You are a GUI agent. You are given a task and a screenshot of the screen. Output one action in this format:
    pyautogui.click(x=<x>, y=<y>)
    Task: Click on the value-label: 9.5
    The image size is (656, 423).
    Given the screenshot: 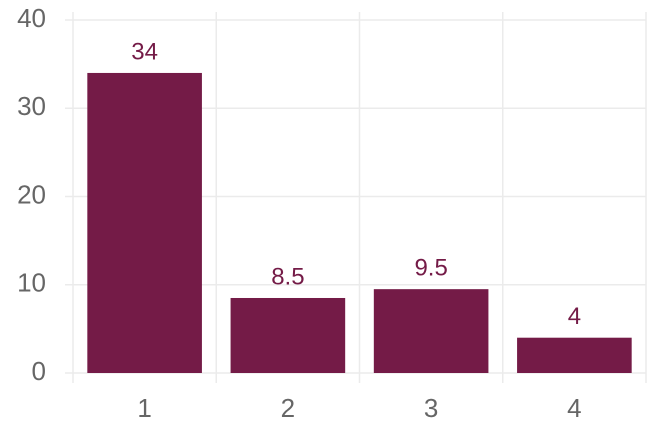 What is the action you would take?
    pyautogui.click(x=430, y=268)
    